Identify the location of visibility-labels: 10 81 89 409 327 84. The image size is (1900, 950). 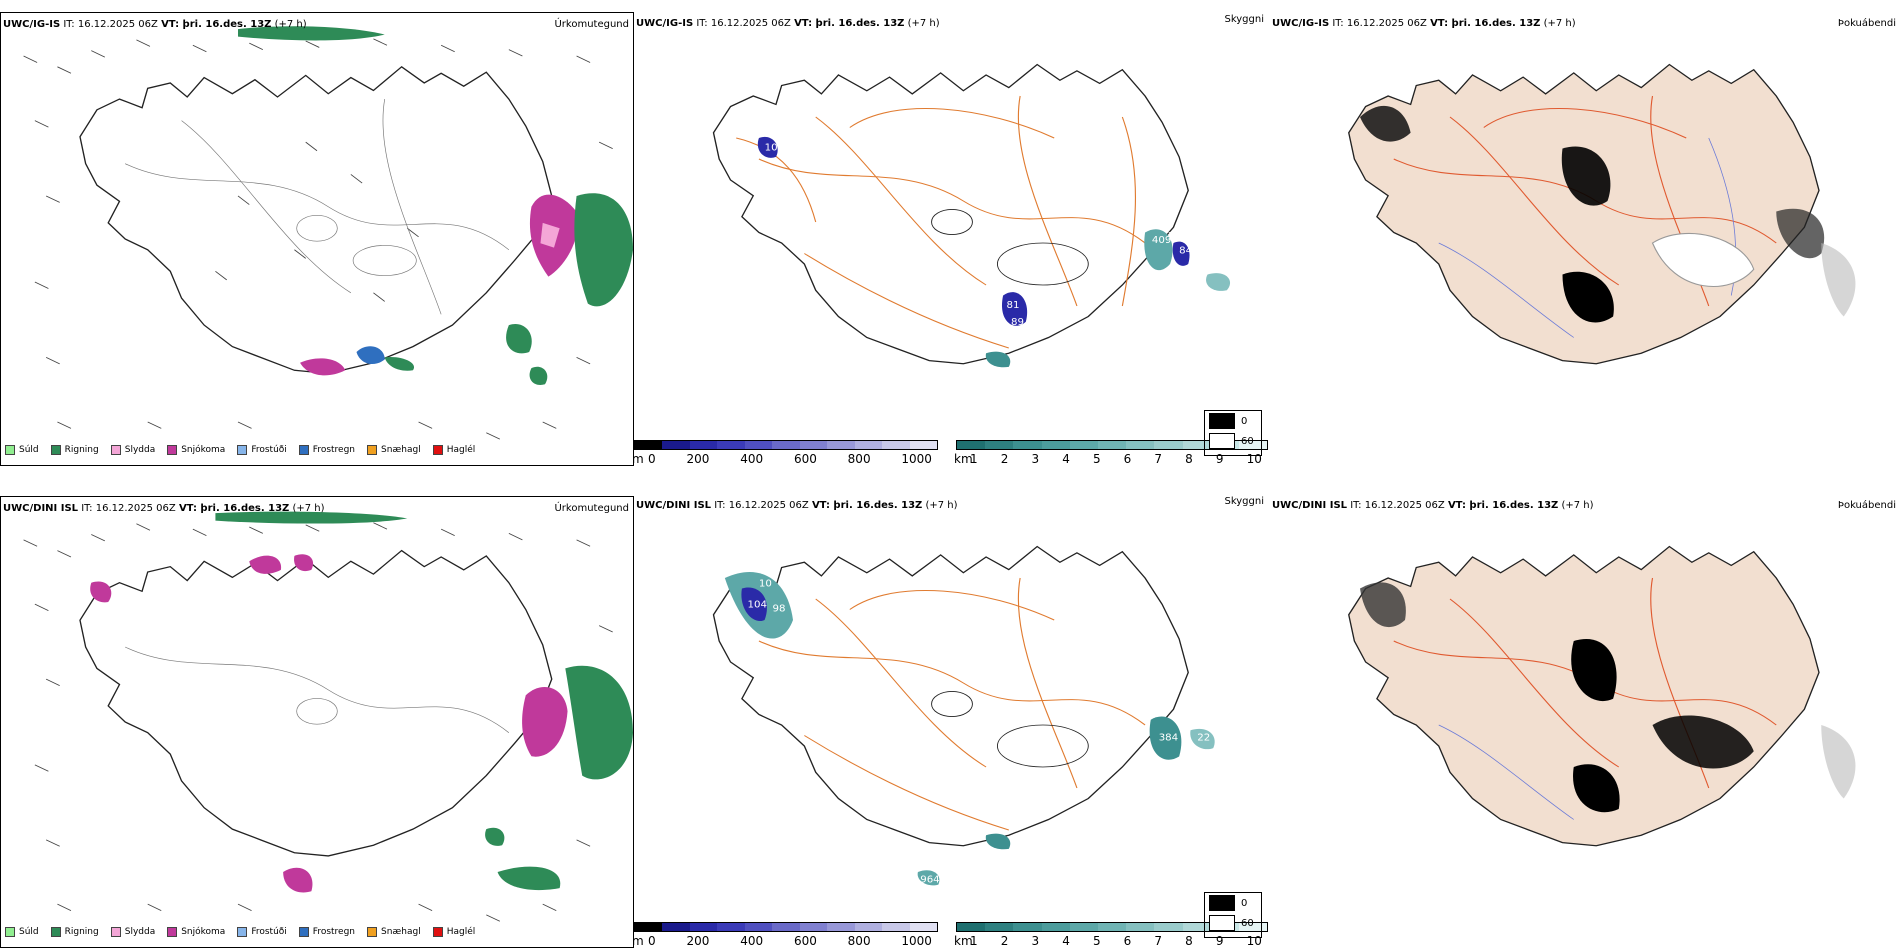
(979, 235).